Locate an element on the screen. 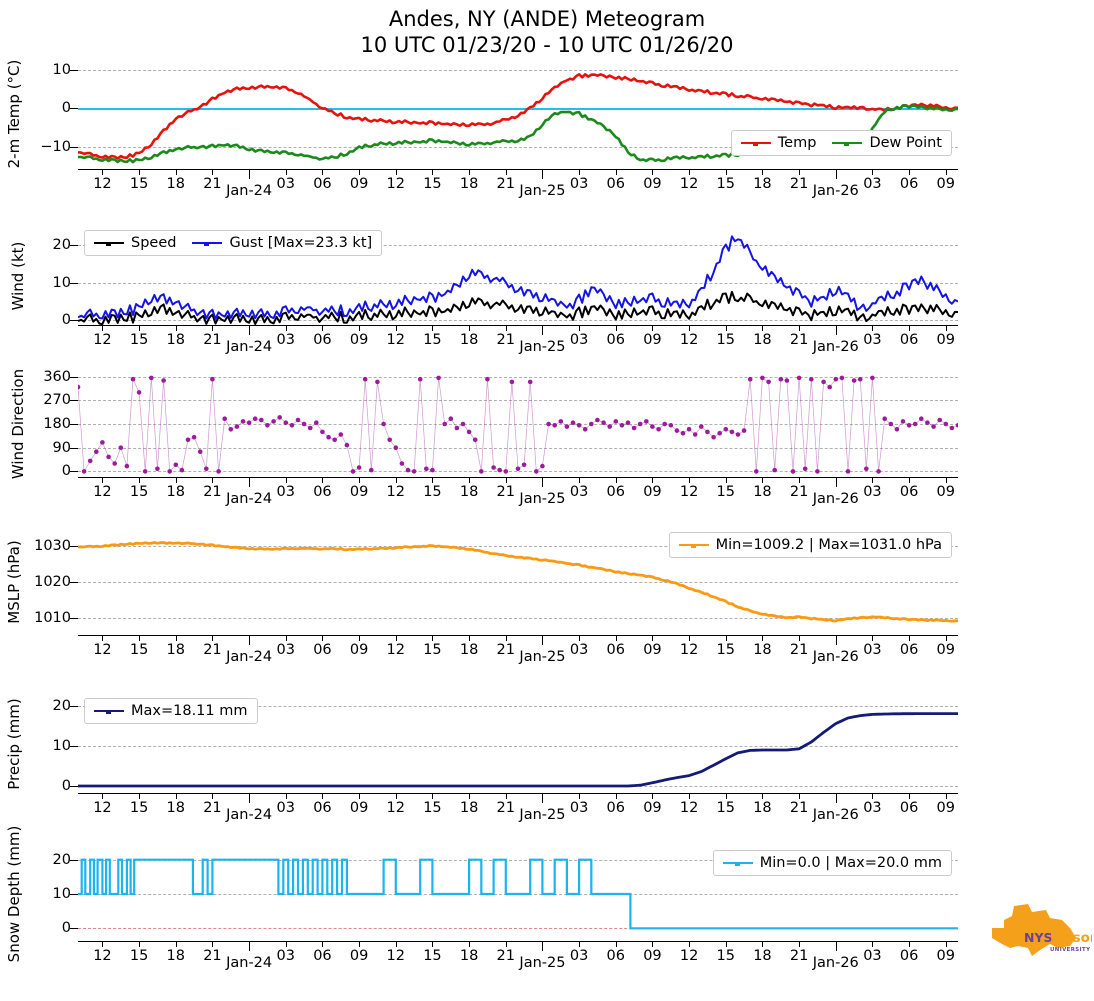 The width and height of the screenshot is (1094, 1001). legend-item: Min=0.0 | Max=20.0 mm is located at coordinates (832, 863).